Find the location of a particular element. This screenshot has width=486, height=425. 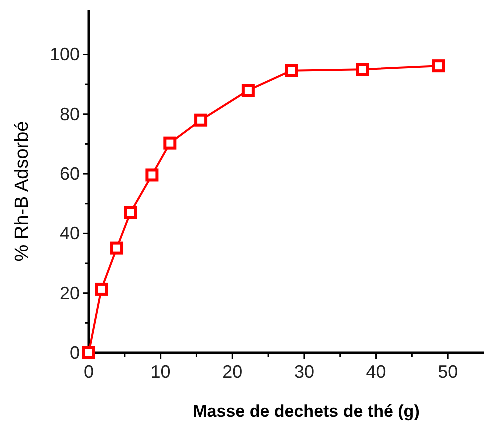

x-tick-label: 50 is located at coordinates (448, 372).